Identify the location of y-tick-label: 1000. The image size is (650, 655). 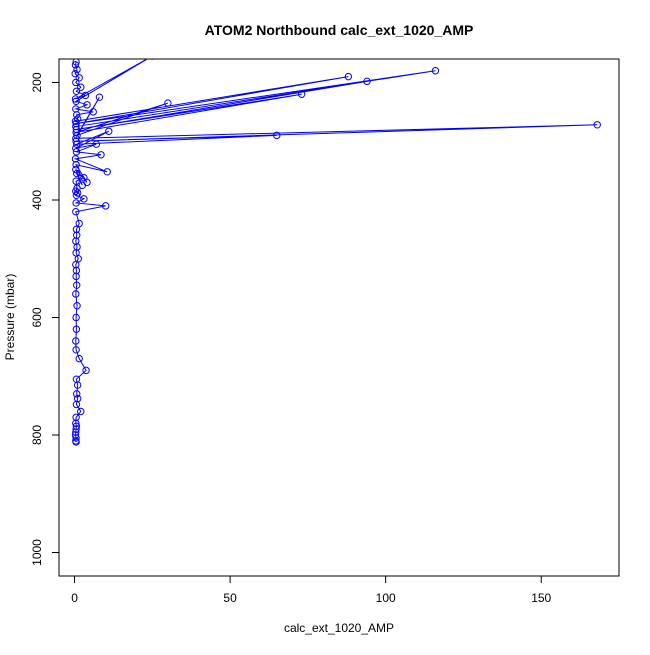
(37, 552).